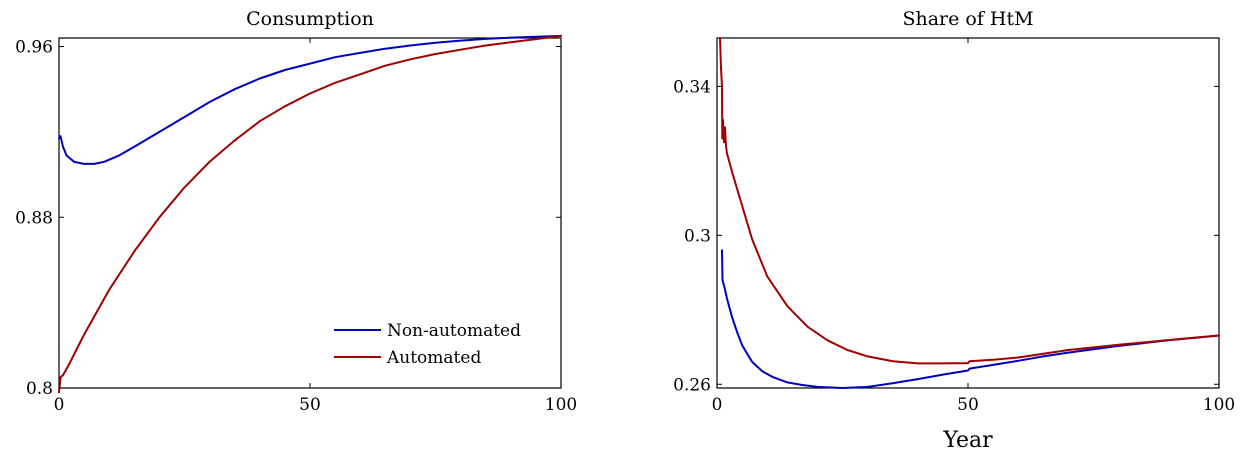 The image size is (1247, 456). What do you see at coordinates (39, 389) in the screenshot?
I see `y-tick-label: 0.8` at bounding box center [39, 389].